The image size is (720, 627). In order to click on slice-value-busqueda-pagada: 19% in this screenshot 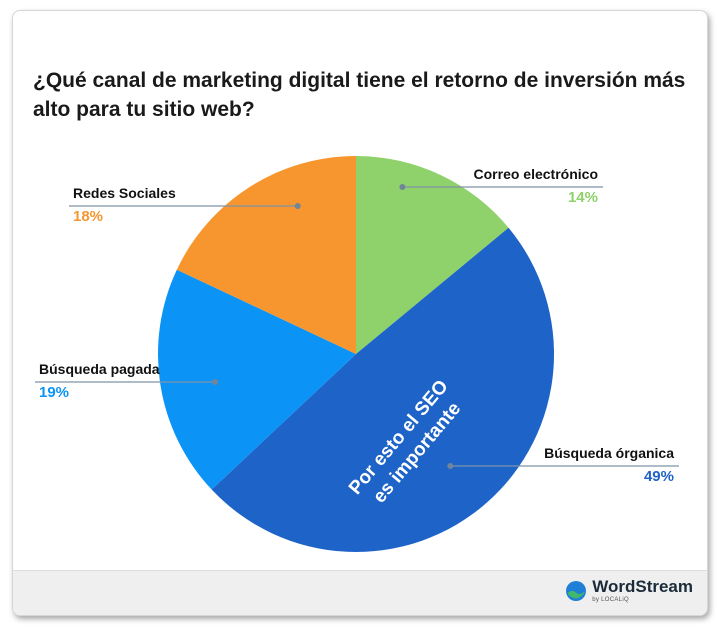, I will do `click(54, 392)`.